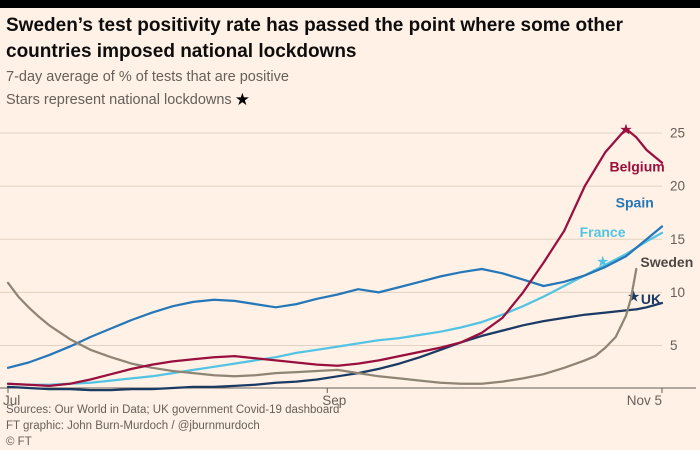  What do you see at coordinates (636, 166) in the screenshot?
I see `series-label-belgium: Belgium` at bounding box center [636, 166].